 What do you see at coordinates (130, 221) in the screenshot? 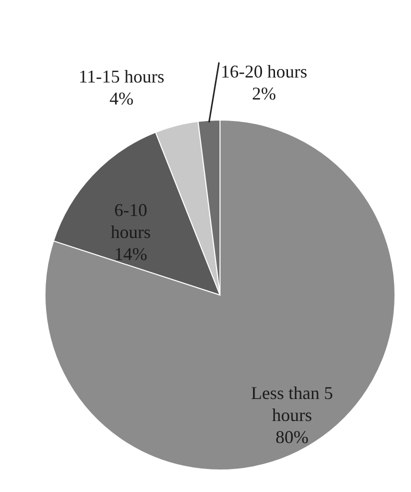
I see `slice-label: 6-10 hours` at bounding box center [130, 221].